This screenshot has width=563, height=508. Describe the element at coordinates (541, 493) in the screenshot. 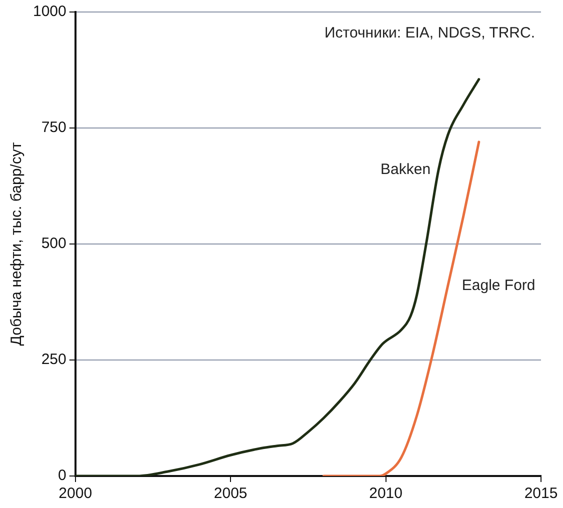

I see `x-tick-label: 2015` at that location.